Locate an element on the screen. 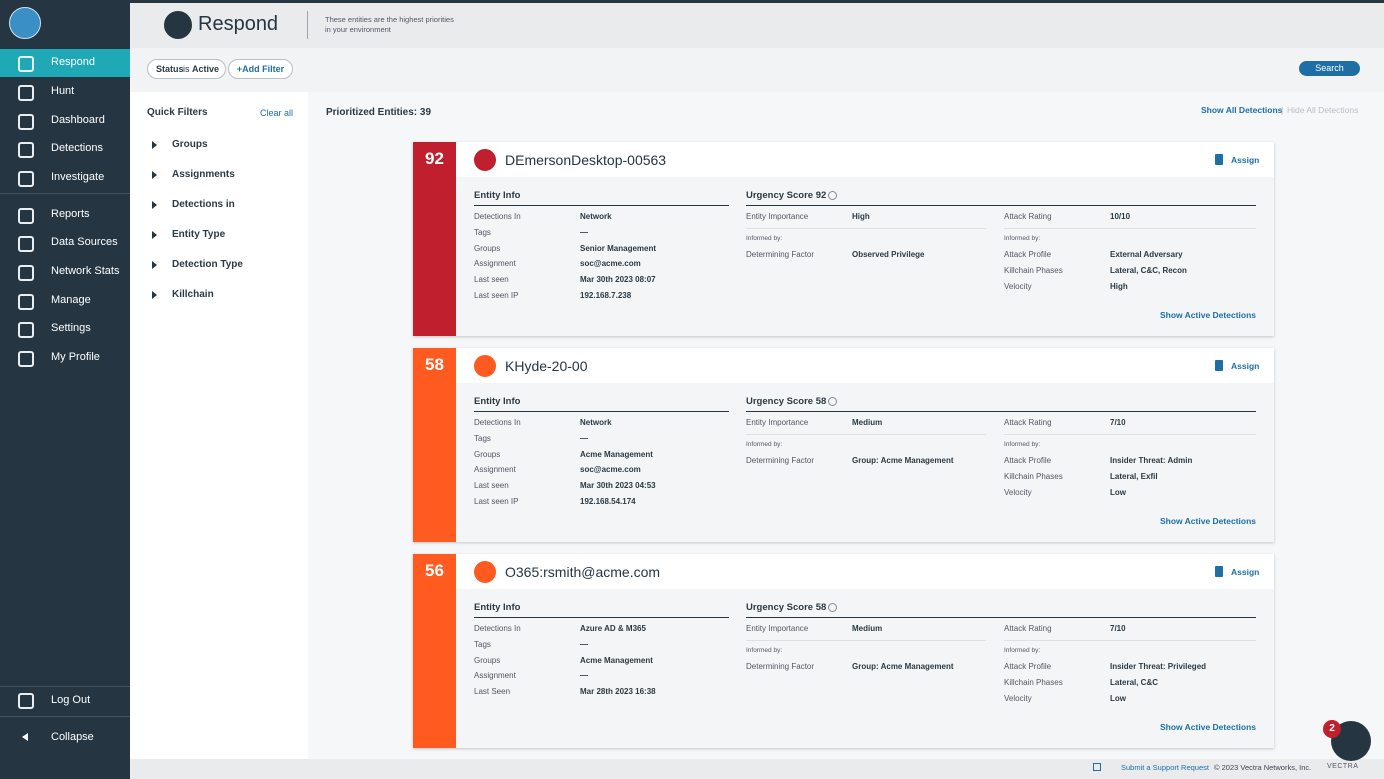 This screenshot has height=779, width=1384. nav-item: Investigate is located at coordinates (78, 177).